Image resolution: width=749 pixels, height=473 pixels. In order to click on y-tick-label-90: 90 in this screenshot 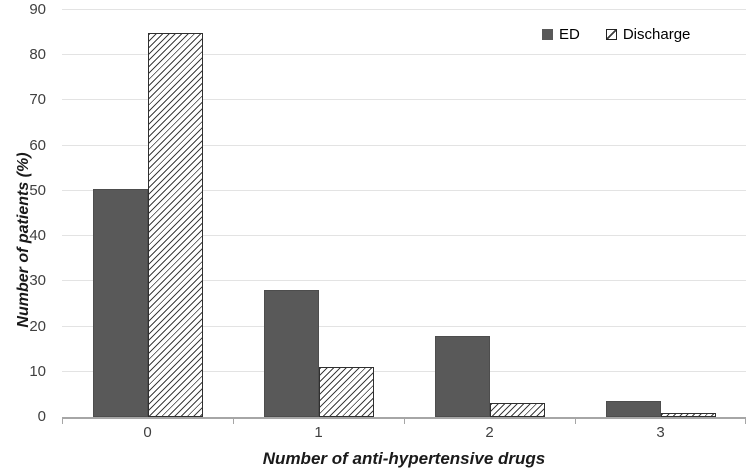, I will do `click(37, 9)`.